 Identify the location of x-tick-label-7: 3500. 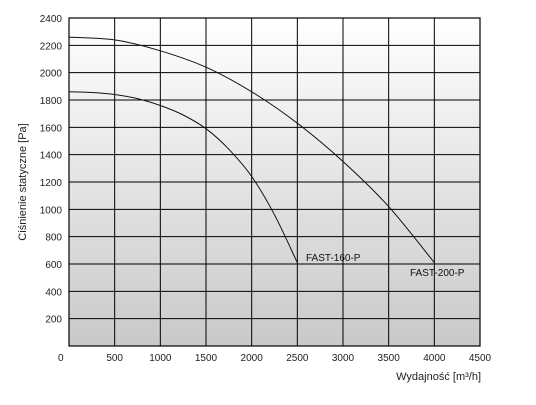
(389, 358).